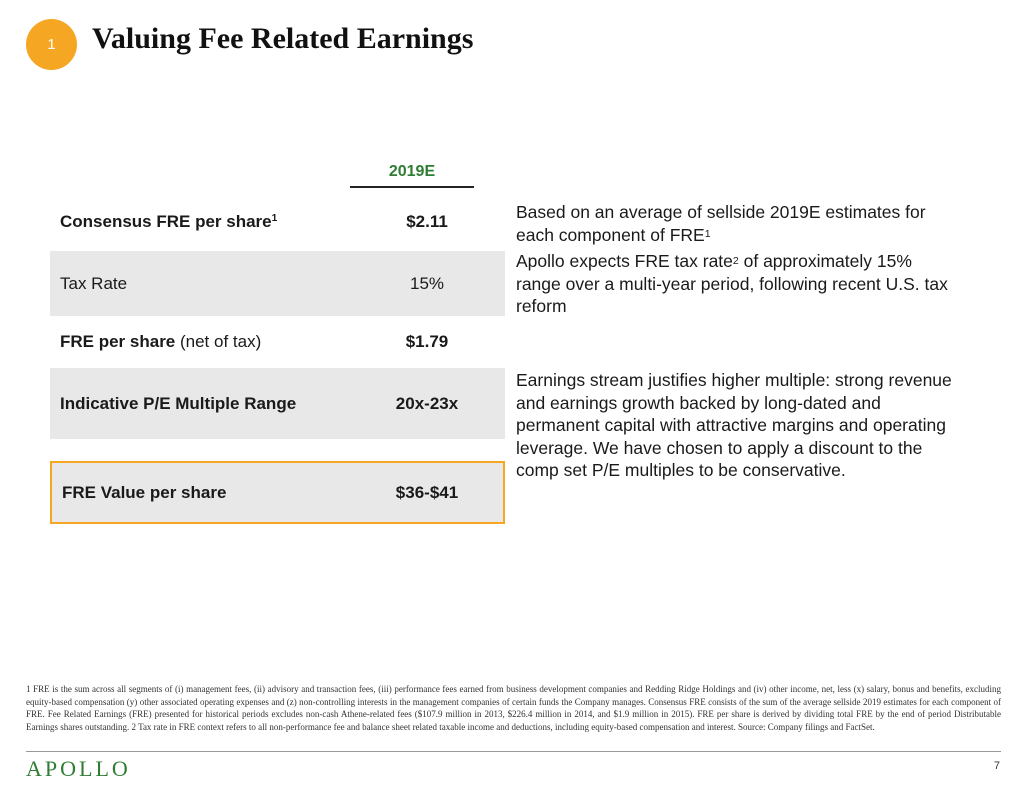  What do you see at coordinates (144, 492) in the screenshot?
I see `row-label: FRE Value per share` at bounding box center [144, 492].